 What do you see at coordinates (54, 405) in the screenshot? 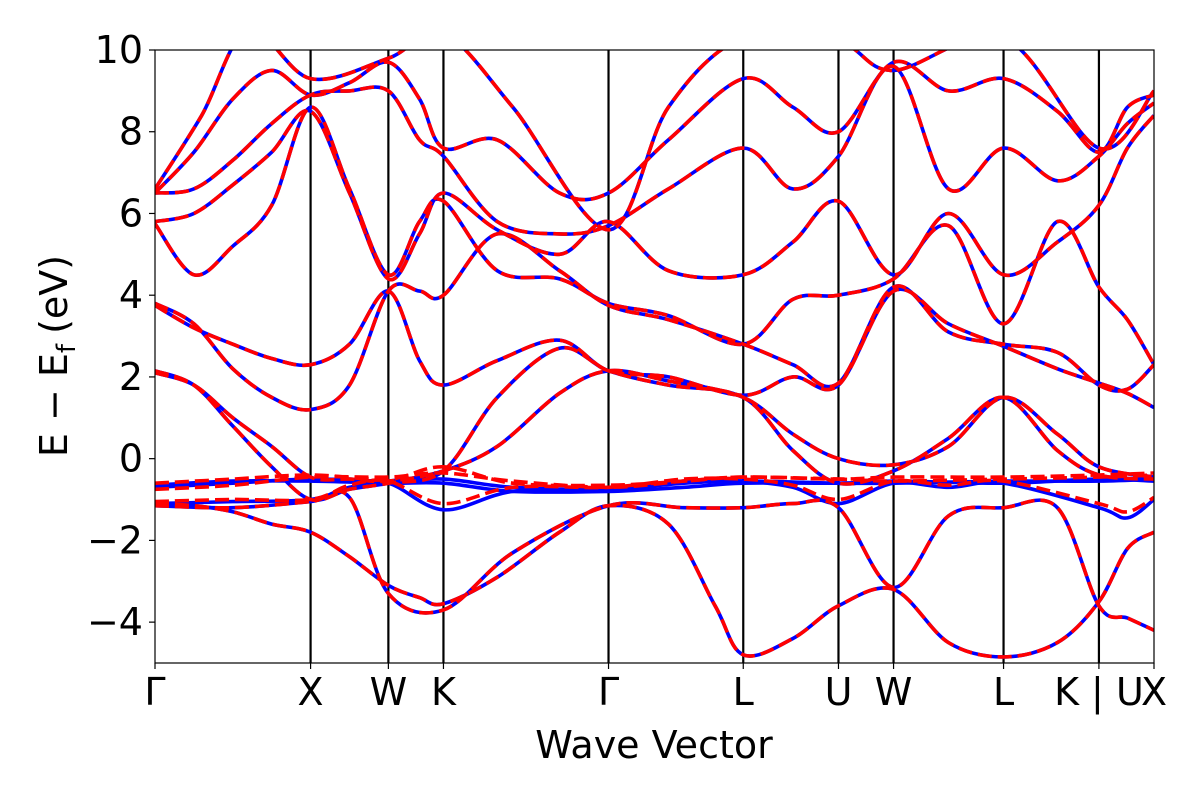
I see `y-axis-label-main: E − E` at bounding box center [54, 405].